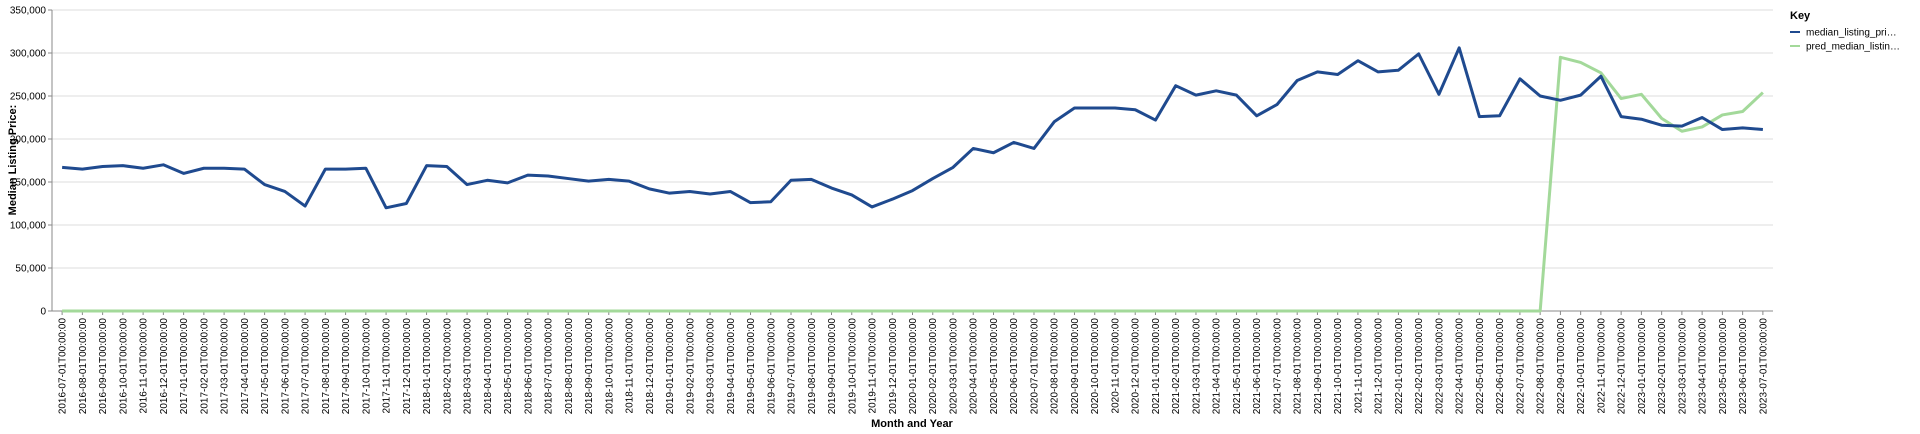  Describe the element at coordinates (1277, 366) in the screenshot. I see `x-tick-label: 2021-07-01T00:00:00` at that location.